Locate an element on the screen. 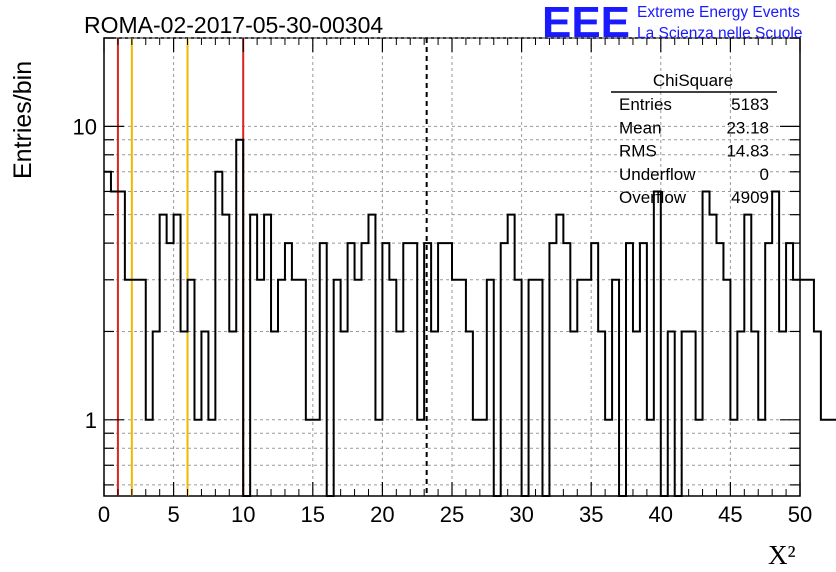 Image resolution: width=836 pixels, height=572 pixels. stats-label: Overflow is located at coordinates (653, 197).